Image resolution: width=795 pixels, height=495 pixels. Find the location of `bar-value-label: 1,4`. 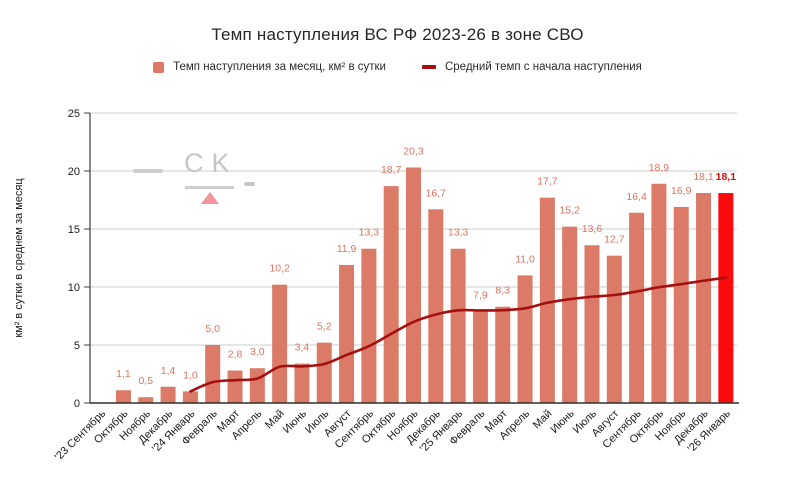

bar-value-label: 1,4 is located at coordinates (168, 371).